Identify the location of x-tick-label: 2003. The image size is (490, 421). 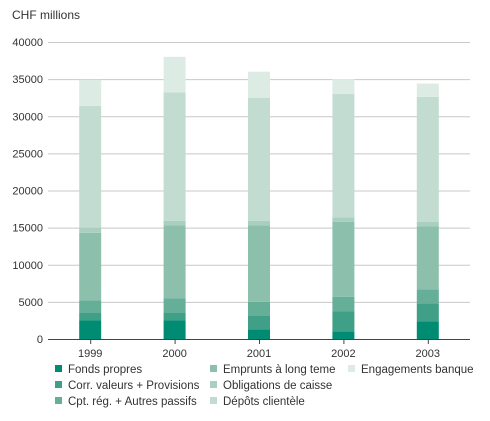
(428, 354).